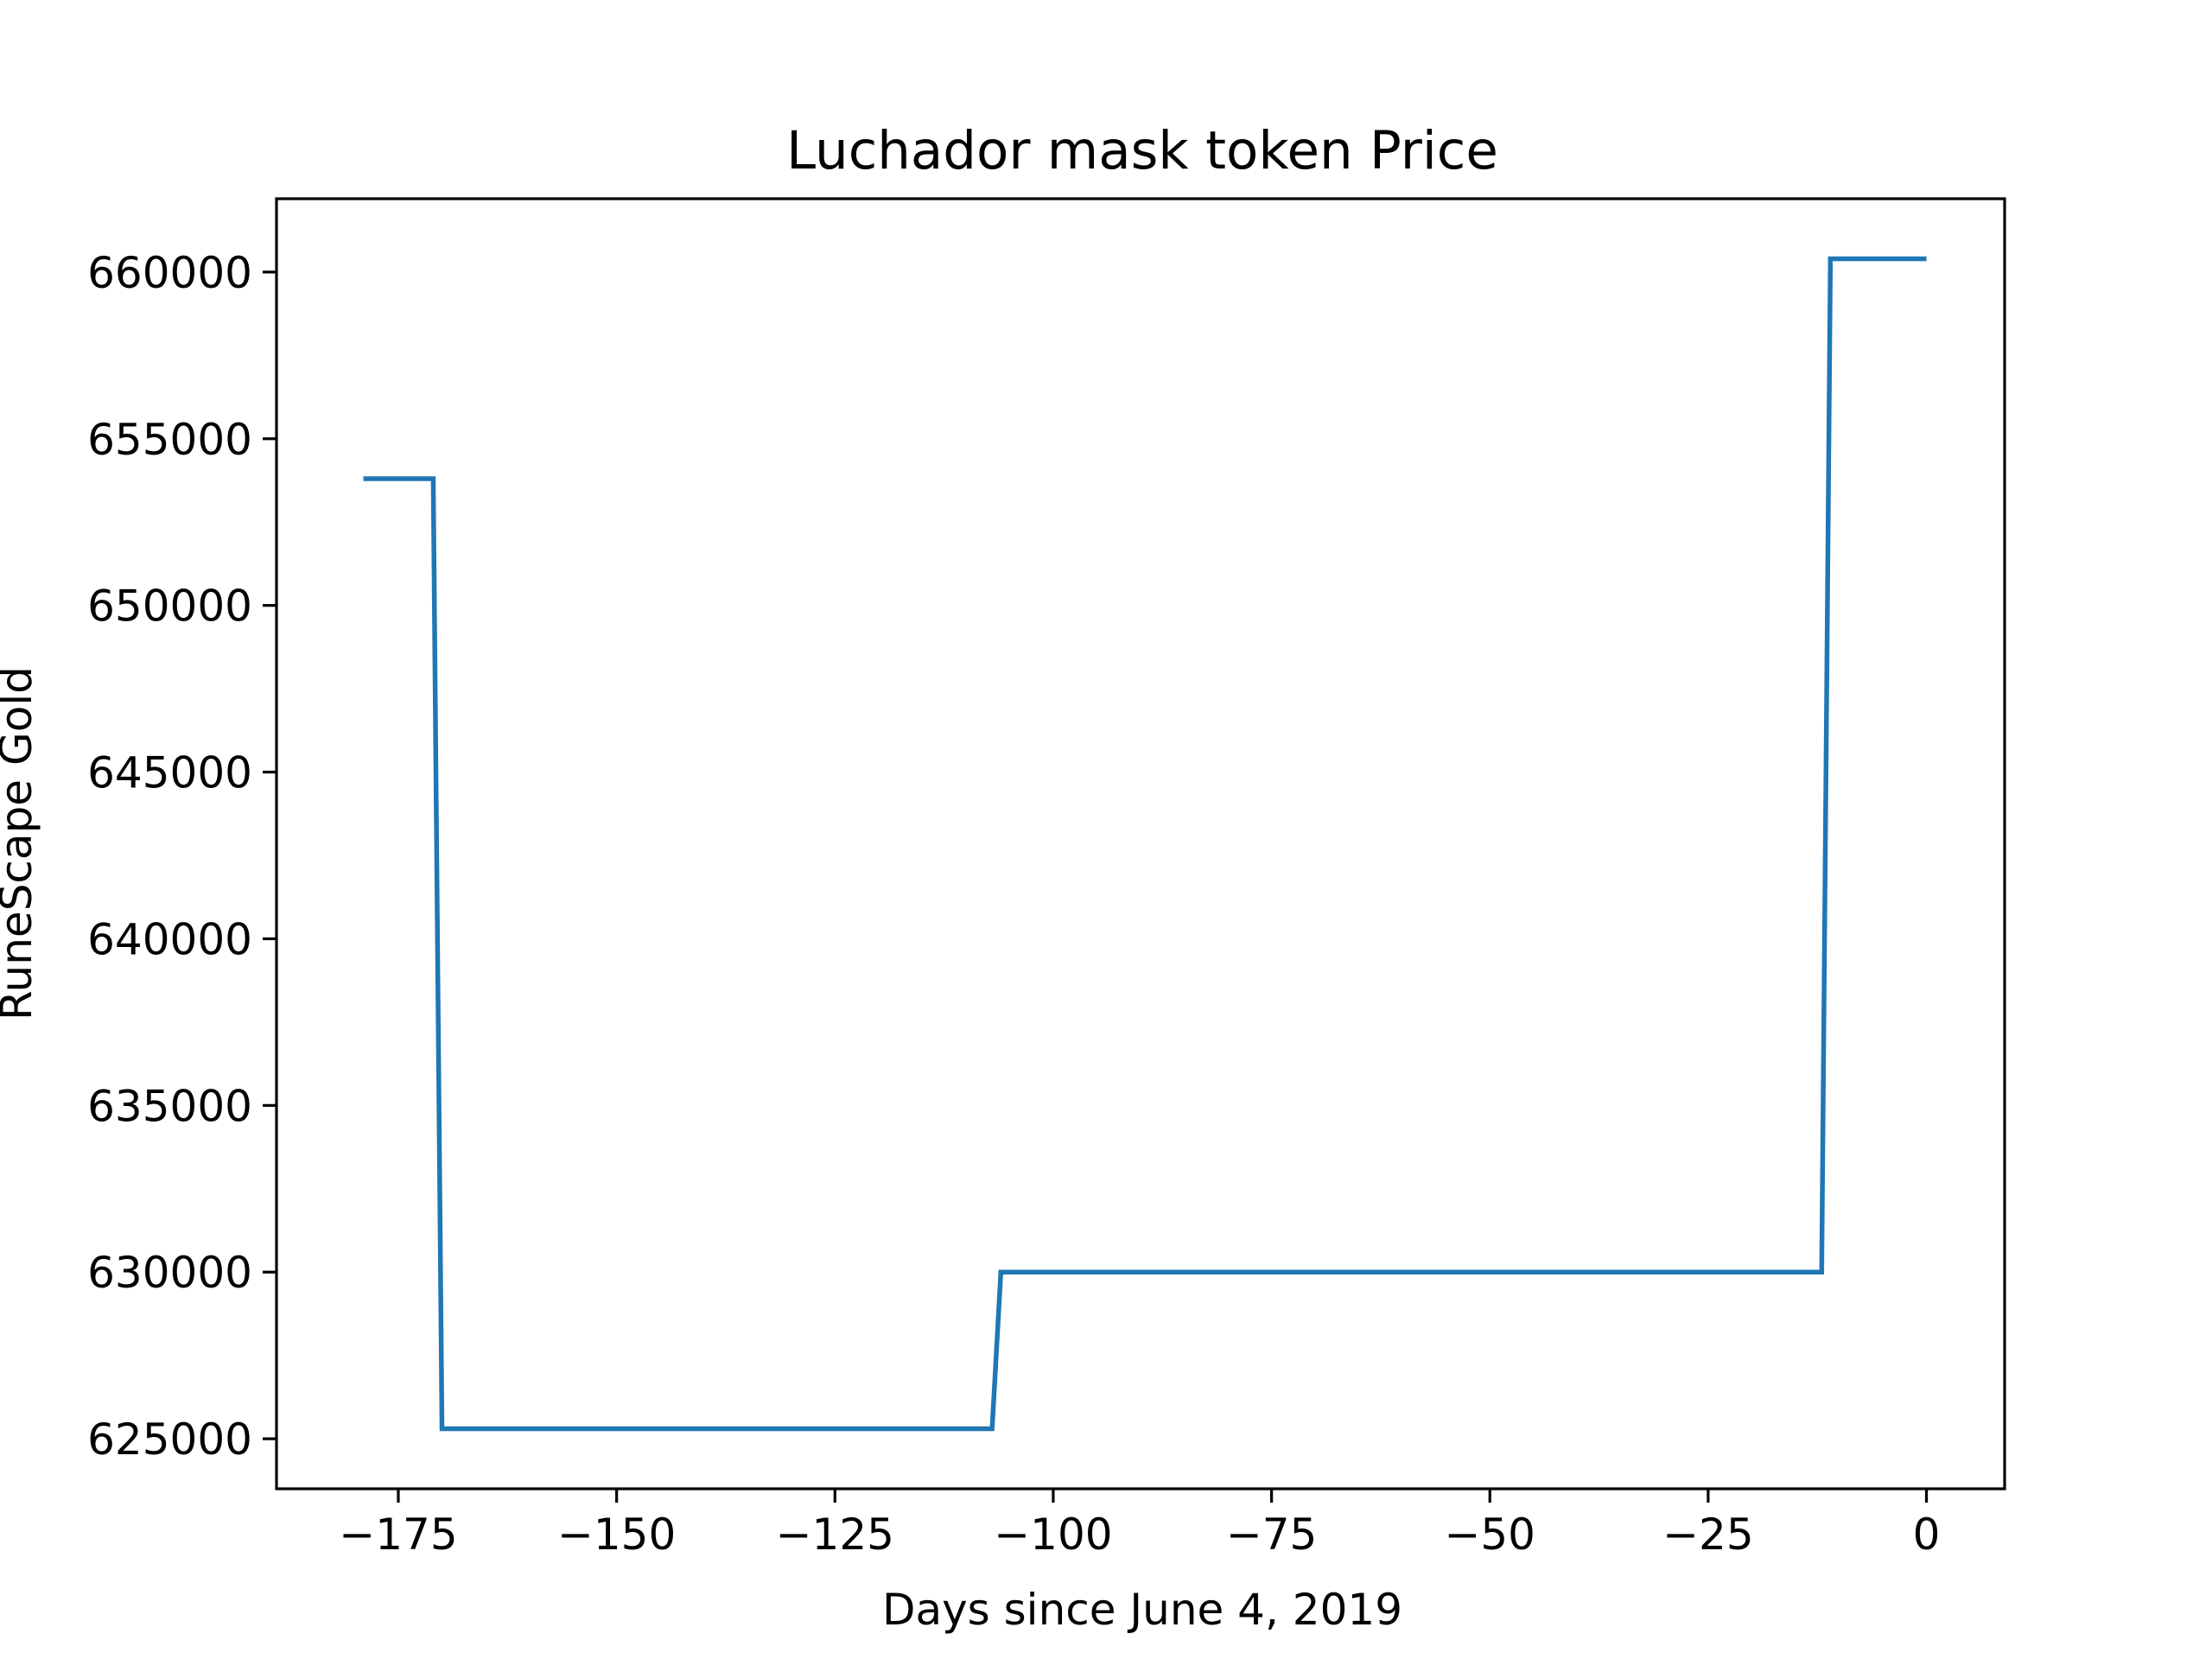  What do you see at coordinates (1708, 1535) in the screenshot?
I see `x-tick-label: −25` at bounding box center [1708, 1535].